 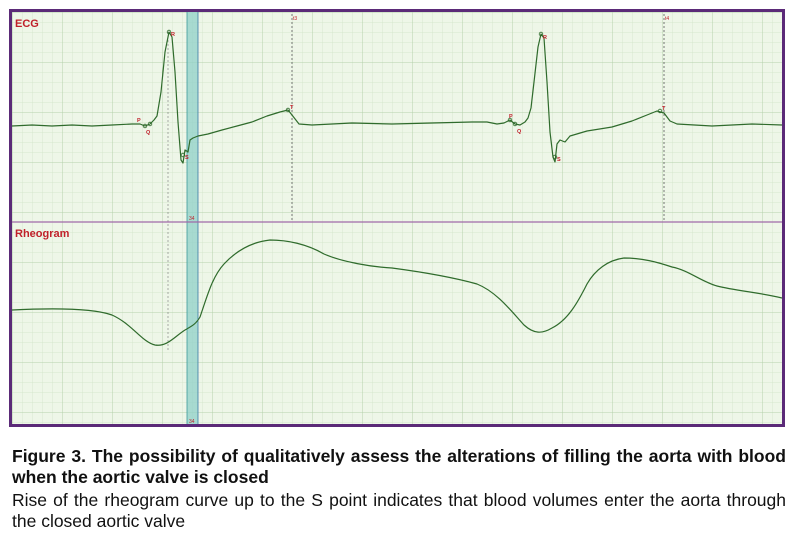 I want to click on point-t1-label: T, so click(x=292, y=108).